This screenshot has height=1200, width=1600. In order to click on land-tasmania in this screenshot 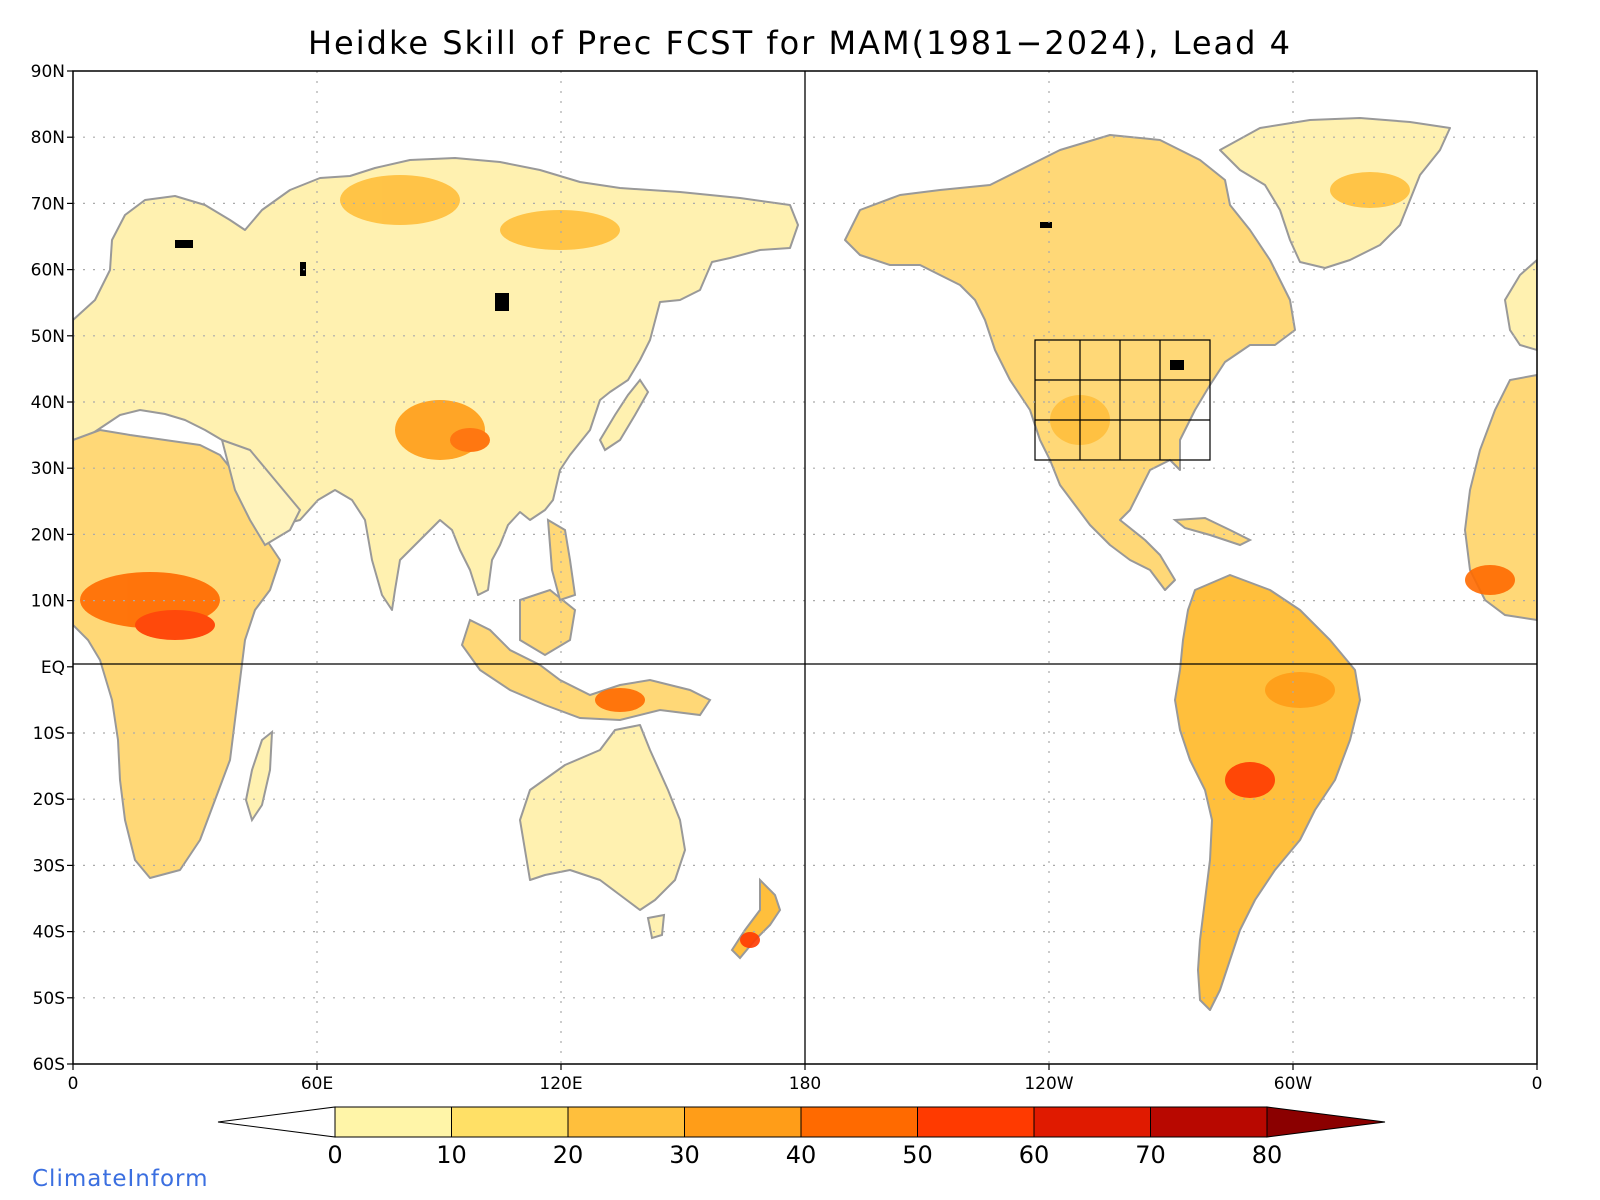, I will do `click(656, 926)`.